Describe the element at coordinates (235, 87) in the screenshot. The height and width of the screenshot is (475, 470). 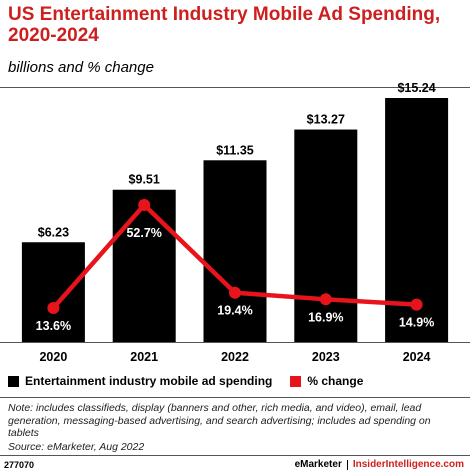
I see `top-rule` at that location.